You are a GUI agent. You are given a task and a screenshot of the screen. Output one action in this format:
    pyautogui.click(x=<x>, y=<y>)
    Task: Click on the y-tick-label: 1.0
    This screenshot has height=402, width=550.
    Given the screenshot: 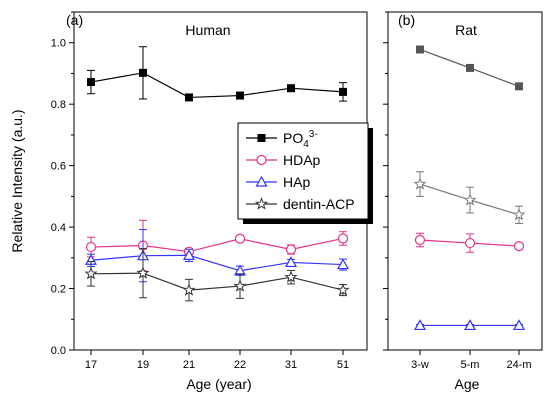 What is the action you would take?
    pyautogui.click(x=58, y=44)
    